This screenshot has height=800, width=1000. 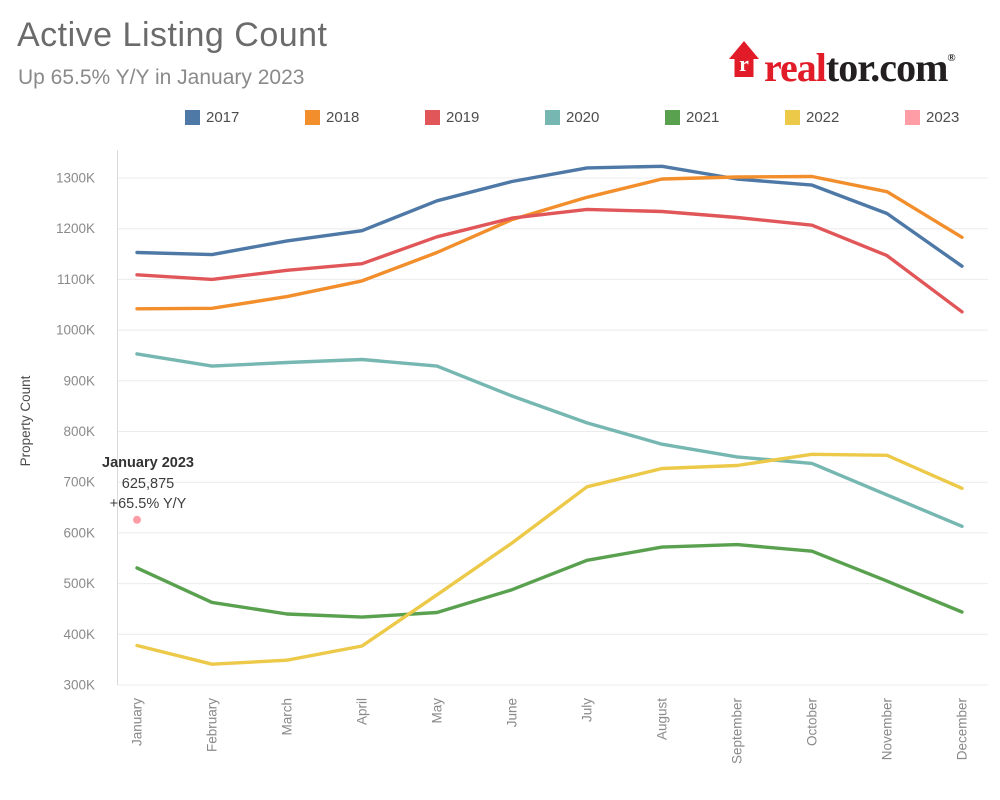 I want to click on data-point-2023, so click(x=137, y=519).